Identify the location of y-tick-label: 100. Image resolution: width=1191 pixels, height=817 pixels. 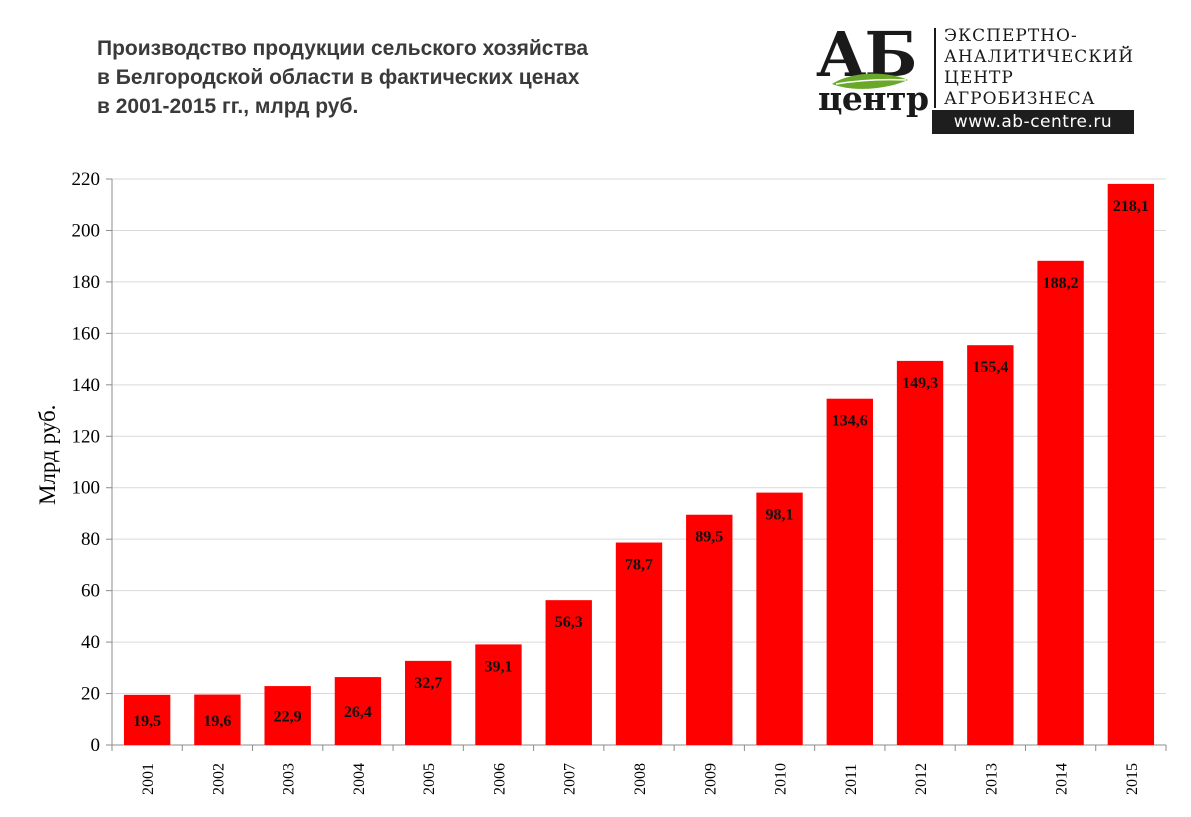
(86, 488).